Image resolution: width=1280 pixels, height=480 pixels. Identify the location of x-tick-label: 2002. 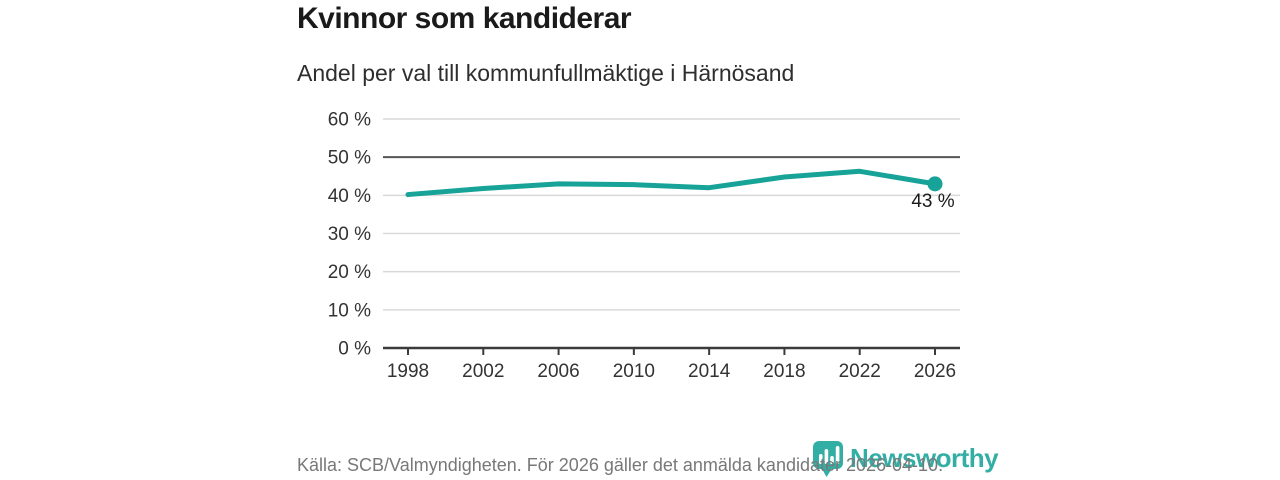
(483, 371).